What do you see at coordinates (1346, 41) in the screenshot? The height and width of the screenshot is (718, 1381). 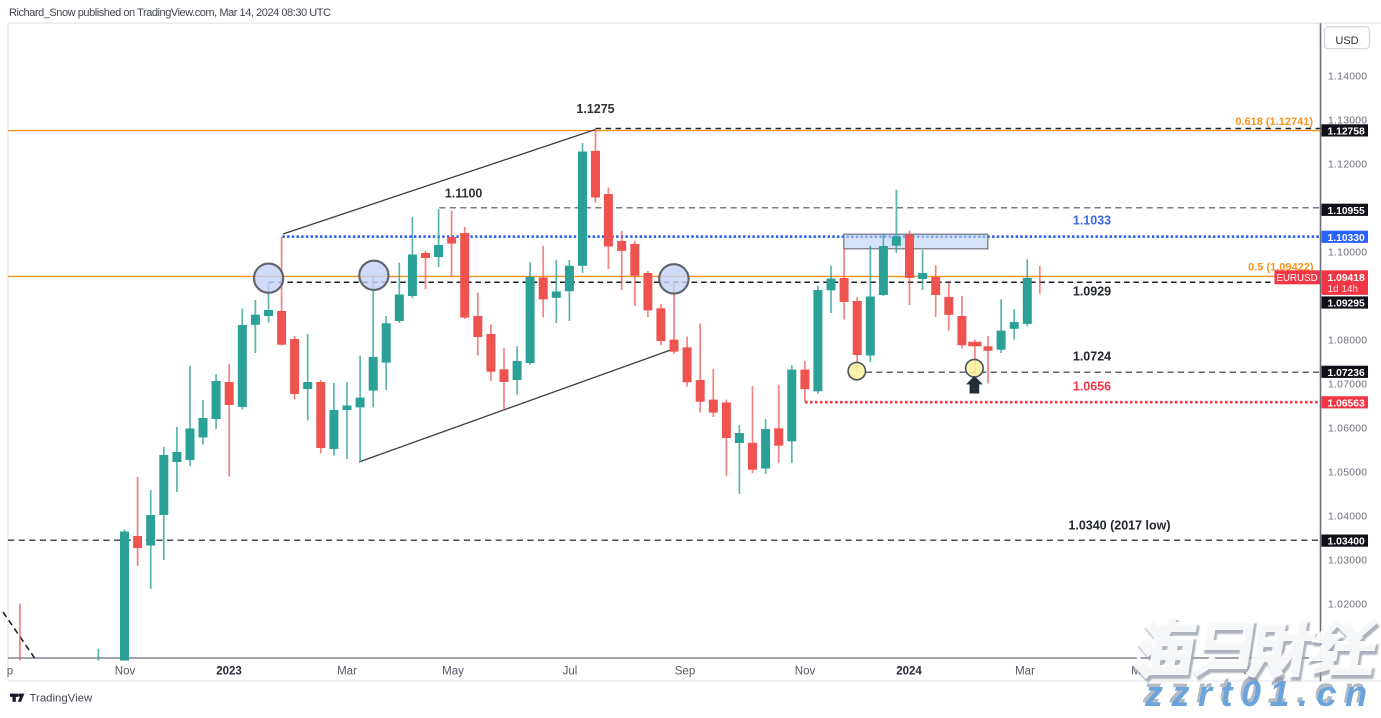 I see `svg-text: USD` at bounding box center [1346, 41].